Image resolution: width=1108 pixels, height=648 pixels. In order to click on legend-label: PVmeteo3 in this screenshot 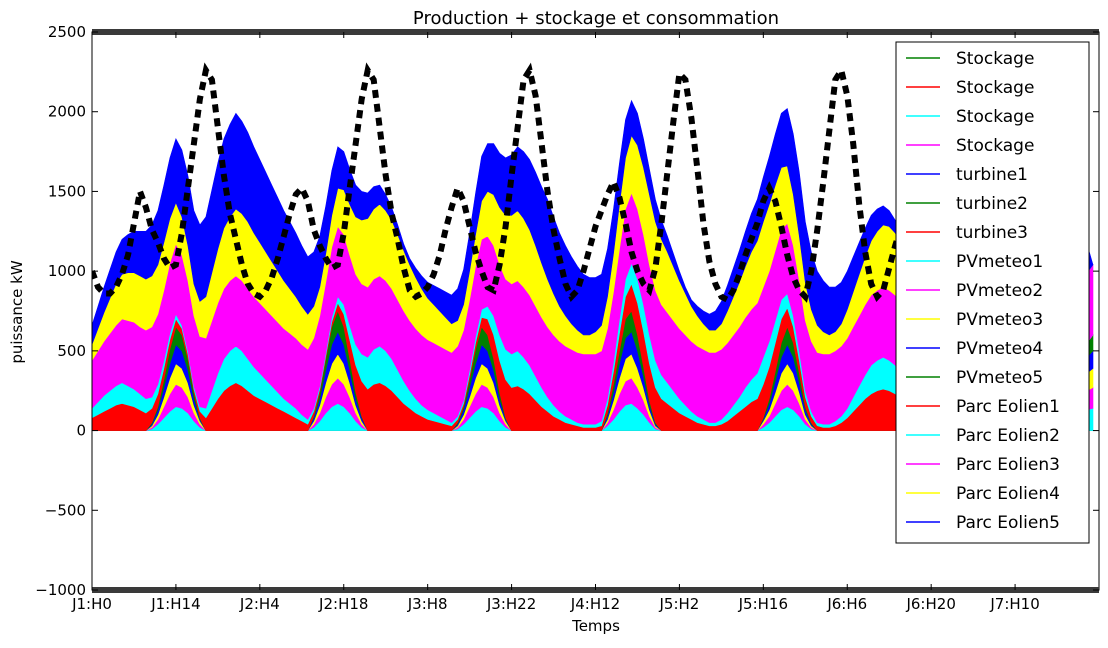, I will do `click(999, 320)`.